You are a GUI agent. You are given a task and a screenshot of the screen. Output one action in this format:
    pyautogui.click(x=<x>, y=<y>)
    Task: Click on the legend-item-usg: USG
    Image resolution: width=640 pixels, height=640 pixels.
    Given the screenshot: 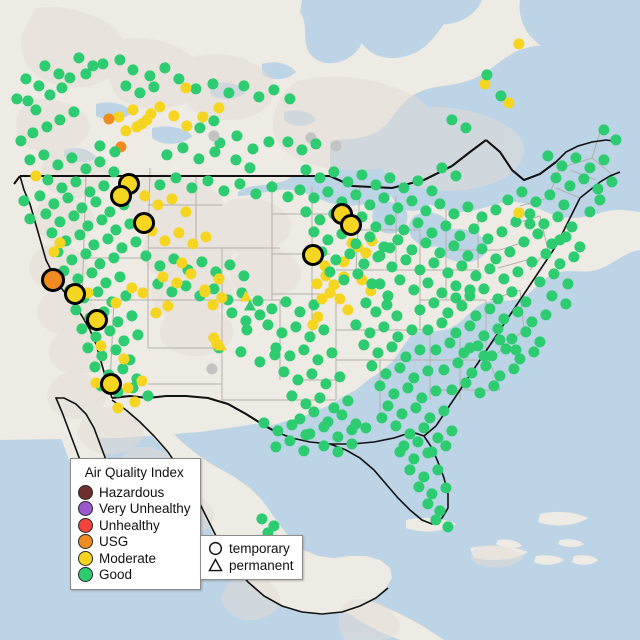 What is the action you would take?
    pyautogui.click(x=134, y=542)
    